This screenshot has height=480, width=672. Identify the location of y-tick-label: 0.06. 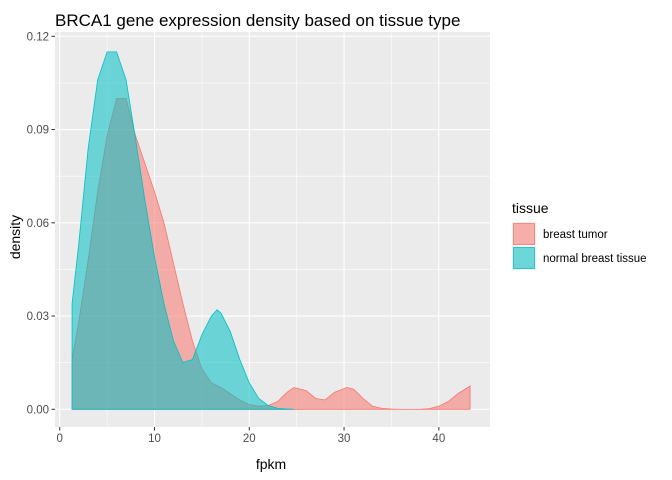
(38, 224).